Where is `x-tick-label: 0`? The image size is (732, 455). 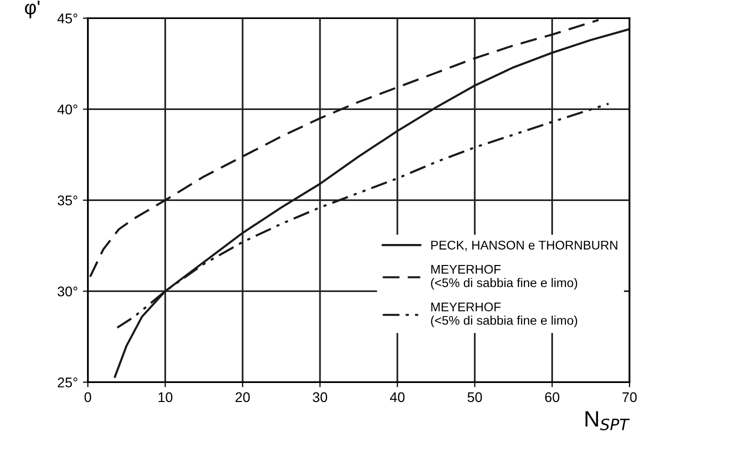 x-tick-label: 0 is located at coordinates (88, 397).